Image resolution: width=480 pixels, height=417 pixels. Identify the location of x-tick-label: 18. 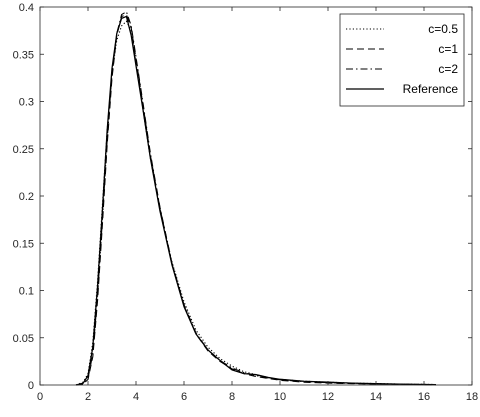
(472, 397).